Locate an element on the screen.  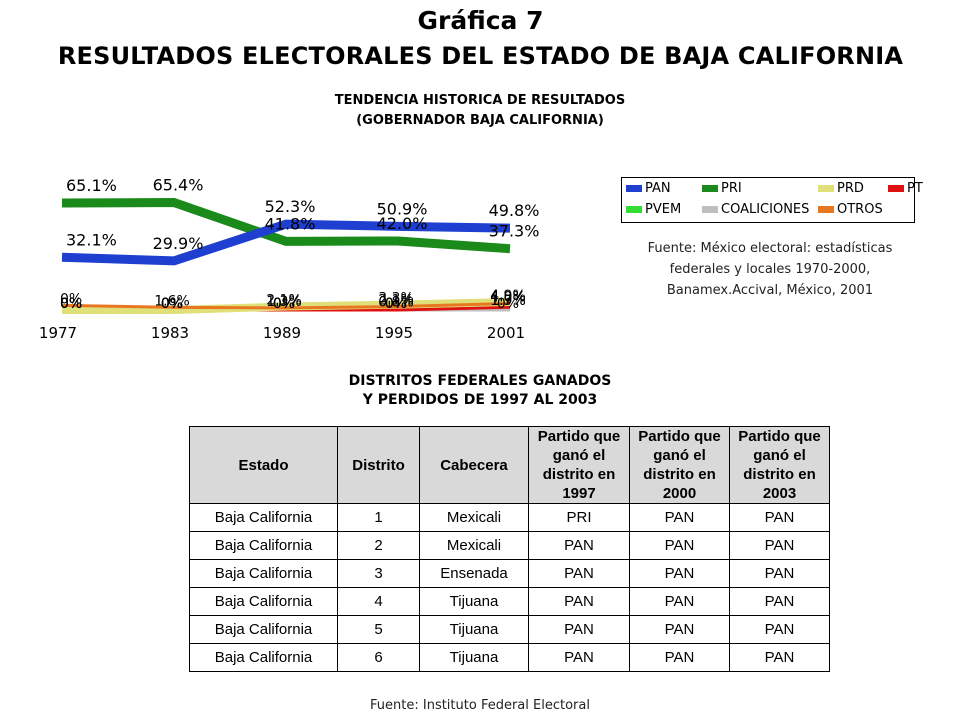
header-estado: Estado is located at coordinates (263, 465).